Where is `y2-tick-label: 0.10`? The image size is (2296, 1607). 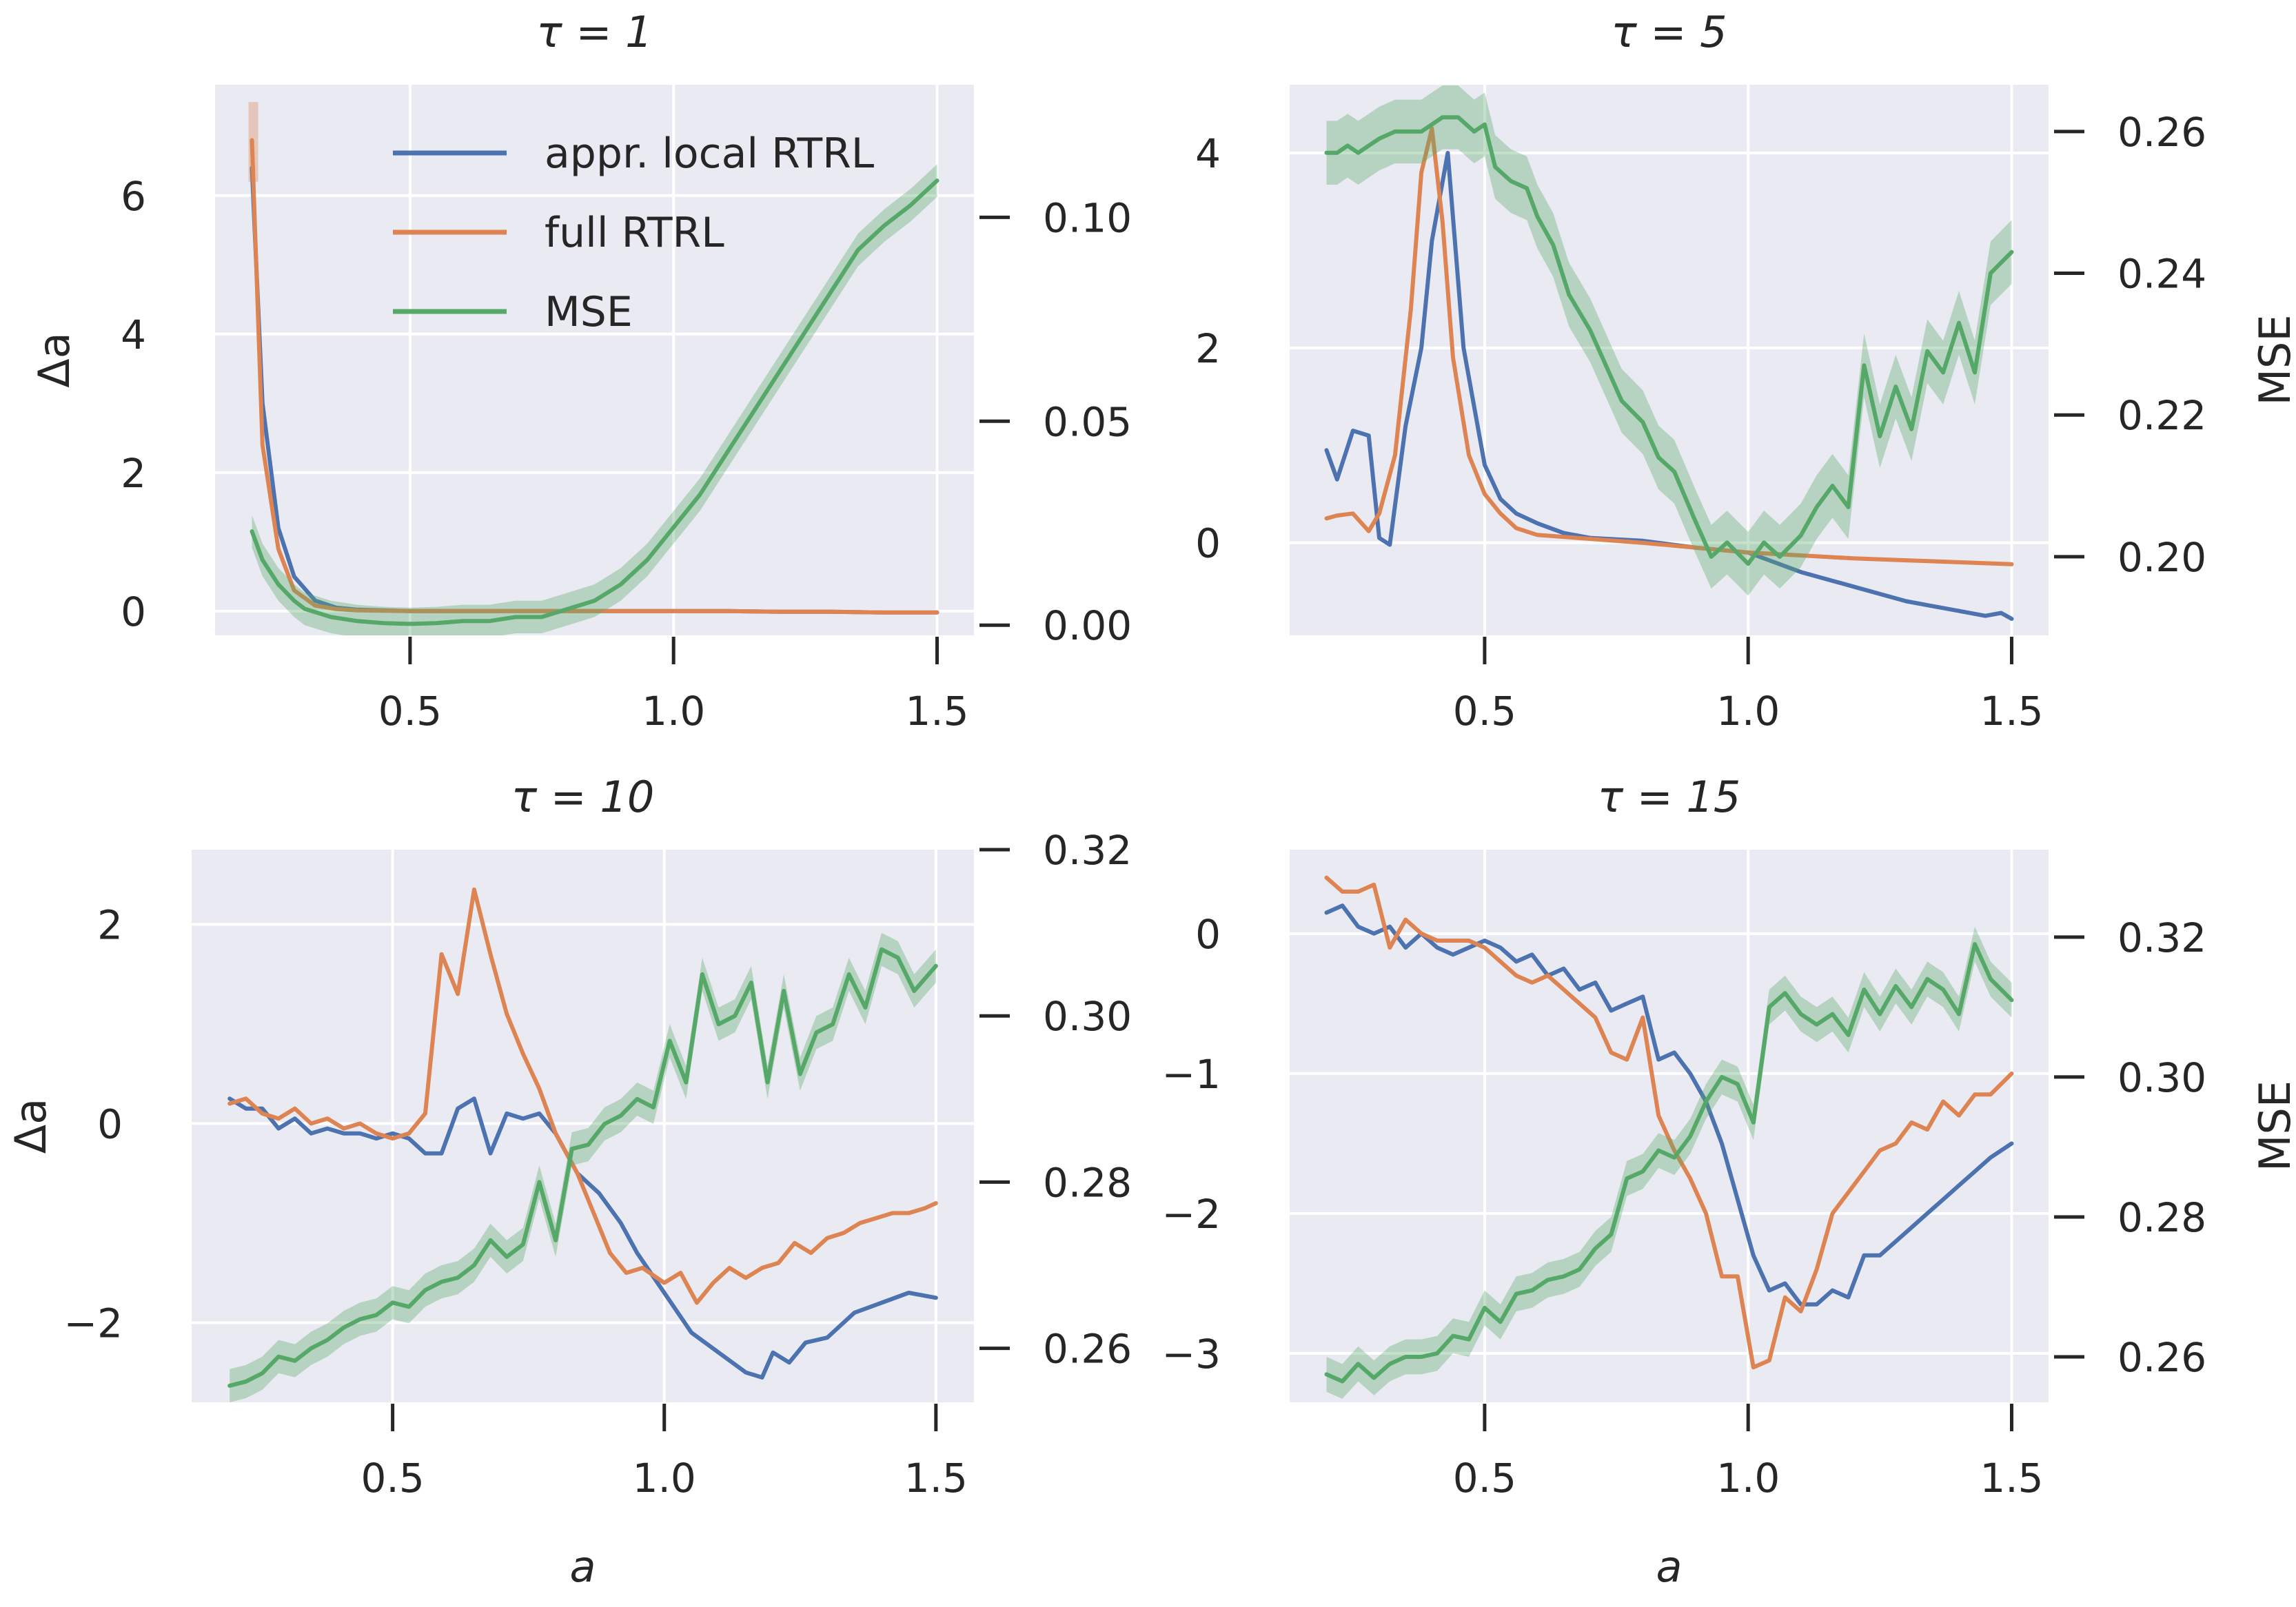 y2-tick-label: 0.10 is located at coordinates (1087, 217).